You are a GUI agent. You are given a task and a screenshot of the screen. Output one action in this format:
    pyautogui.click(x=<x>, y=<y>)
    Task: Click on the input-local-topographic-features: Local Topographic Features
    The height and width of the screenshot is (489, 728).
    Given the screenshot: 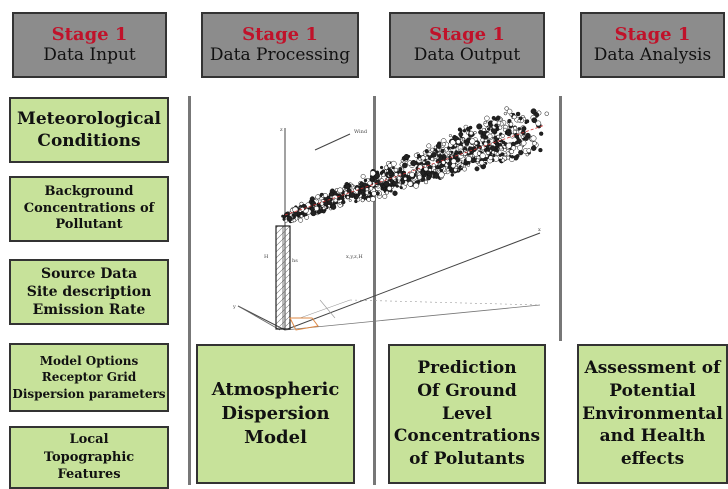 What is the action you would take?
    pyautogui.click(x=89, y=457)
    